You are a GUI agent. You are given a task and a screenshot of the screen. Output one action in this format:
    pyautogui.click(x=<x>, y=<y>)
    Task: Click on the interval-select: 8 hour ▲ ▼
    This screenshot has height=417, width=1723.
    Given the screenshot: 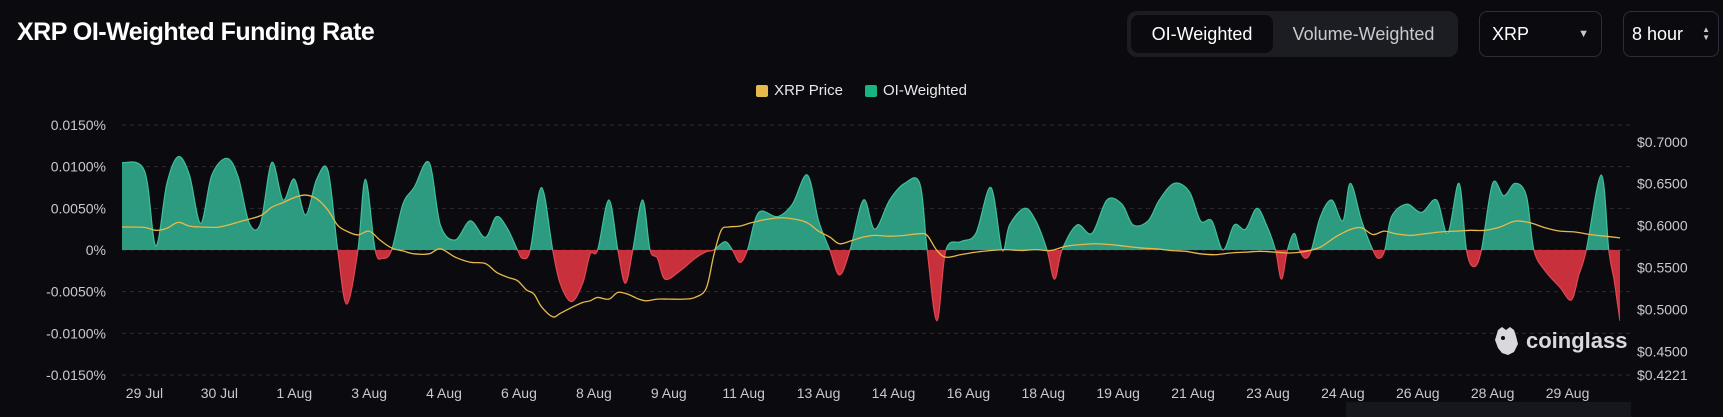 What is the action you would take?
    pyautogui.click(x=1671, y=34)
    